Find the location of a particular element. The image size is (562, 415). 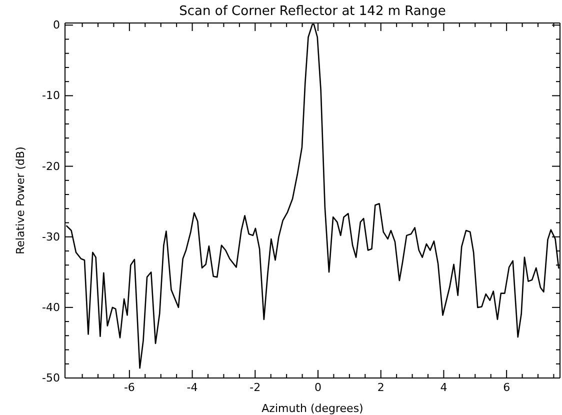

x-tick-label: 2 is located at coordinates (380, 387).